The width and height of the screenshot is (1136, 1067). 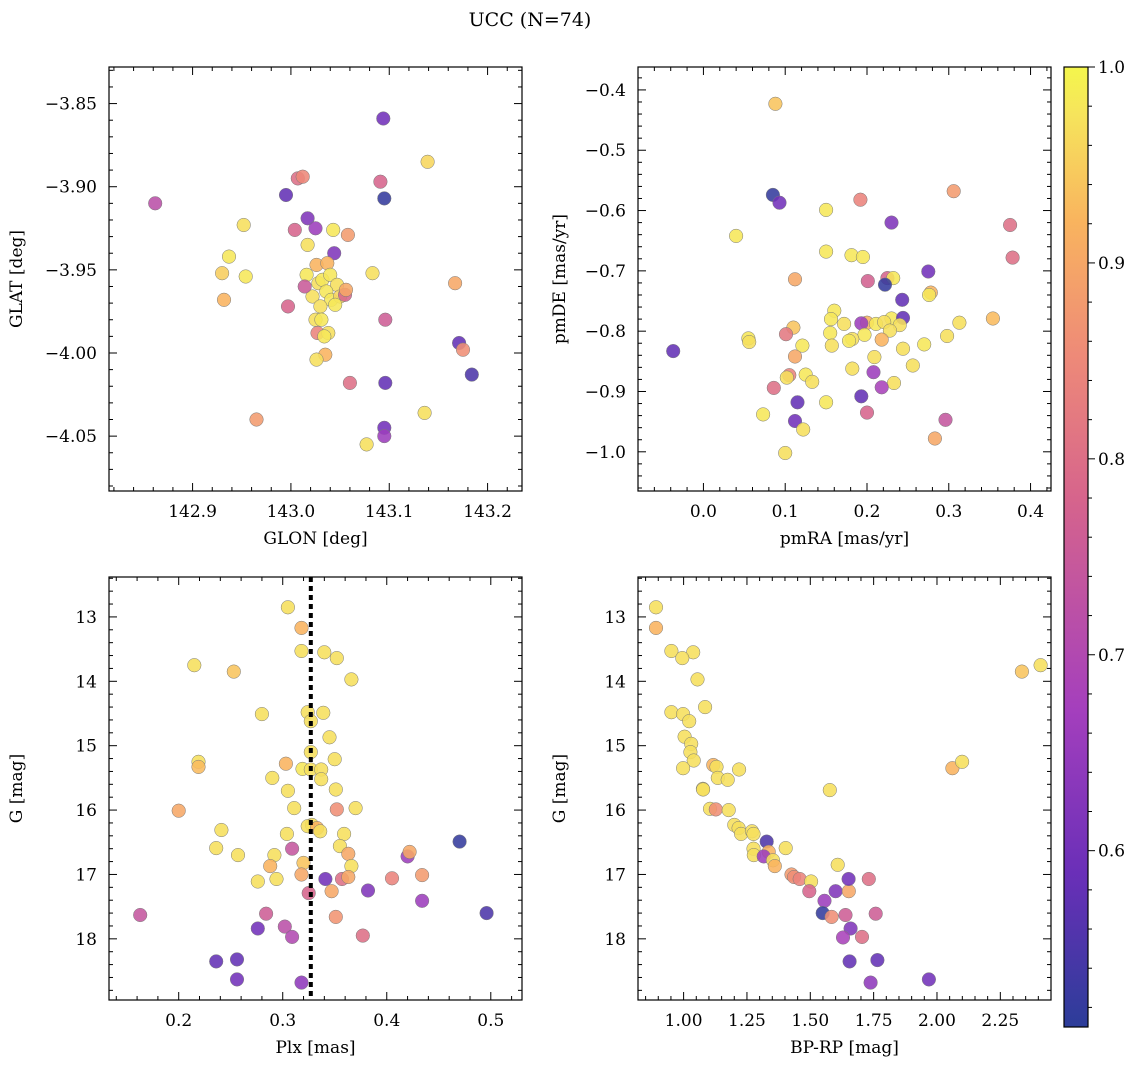 I want to click on x-tick-label: 2.00, so click(x=937, y=1021).